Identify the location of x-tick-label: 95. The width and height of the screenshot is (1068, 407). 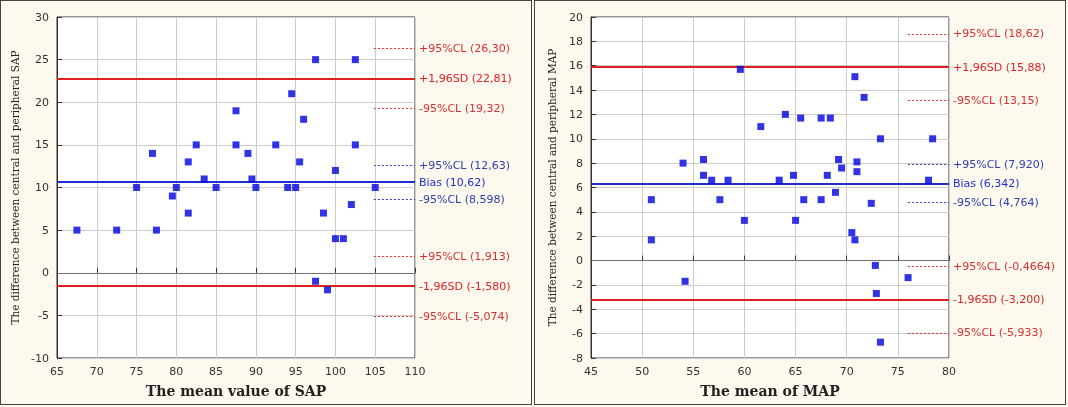
(295, 371).